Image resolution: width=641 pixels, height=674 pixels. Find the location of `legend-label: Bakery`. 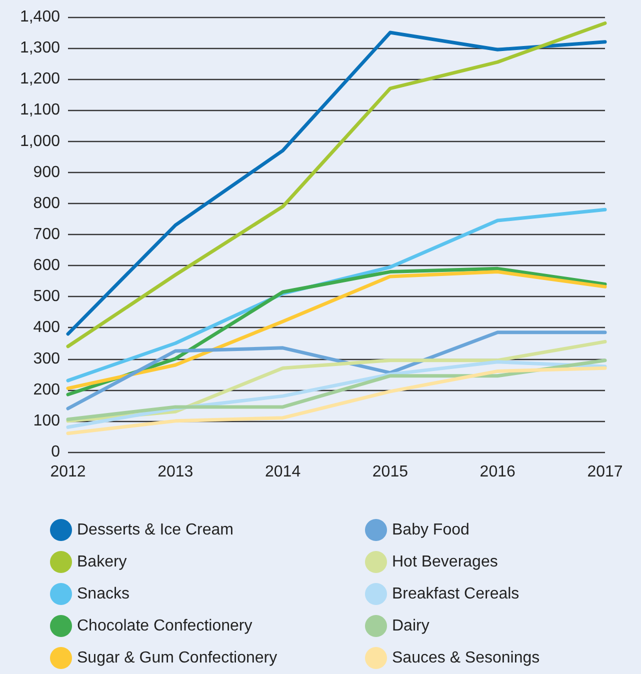

legend-label: Bakery is located at coordinates (102, 562).